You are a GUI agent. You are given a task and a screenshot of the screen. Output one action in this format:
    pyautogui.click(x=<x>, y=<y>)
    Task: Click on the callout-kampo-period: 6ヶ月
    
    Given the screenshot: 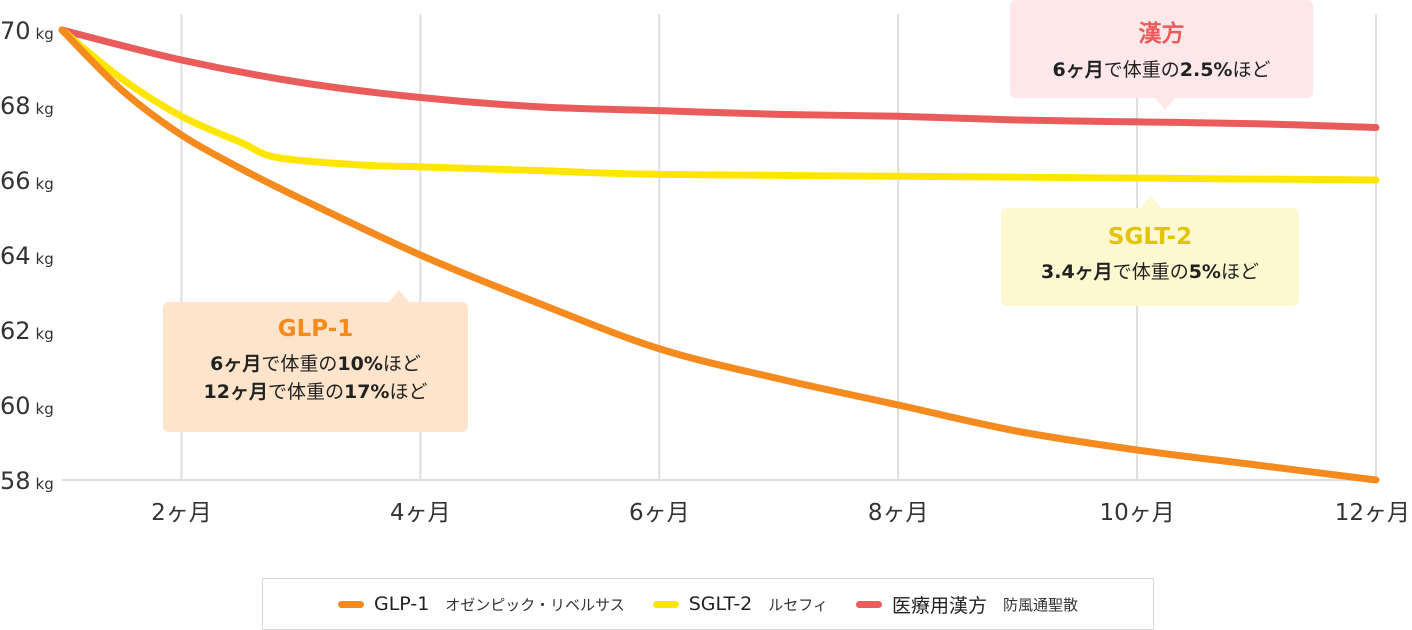 What is the action you would take?
    pyautogui.click(x=1078, y=70)
    